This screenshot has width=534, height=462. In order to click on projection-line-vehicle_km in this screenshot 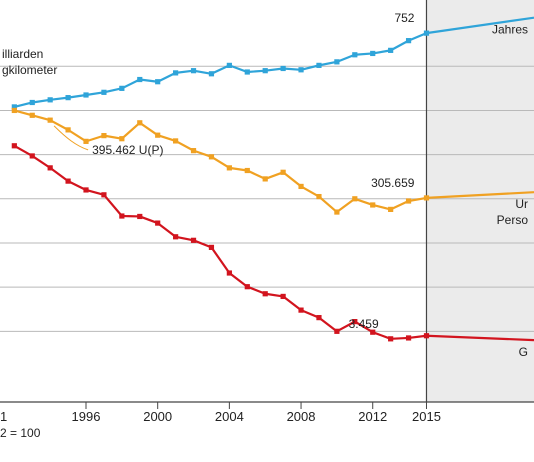, I will do `click(480, 25)`.